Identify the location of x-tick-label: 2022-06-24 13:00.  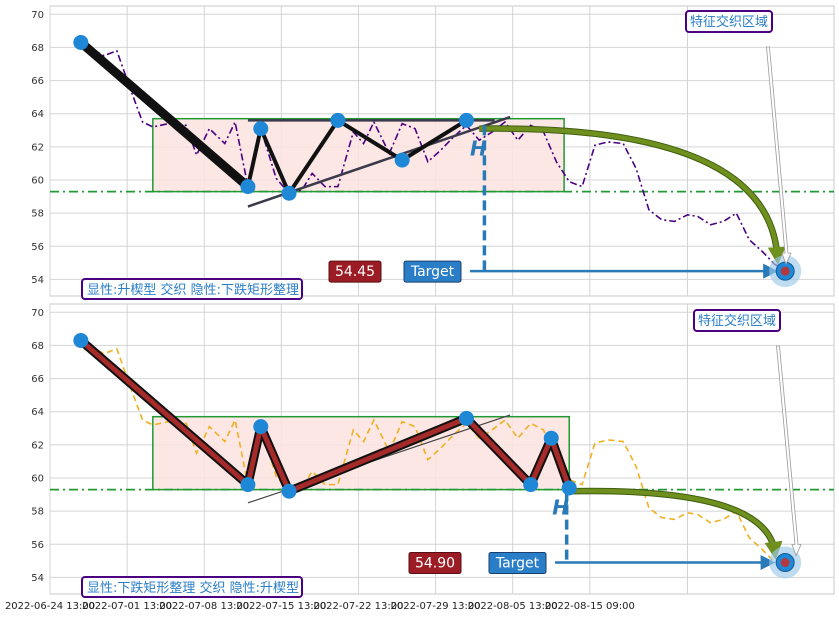
(50, 606).